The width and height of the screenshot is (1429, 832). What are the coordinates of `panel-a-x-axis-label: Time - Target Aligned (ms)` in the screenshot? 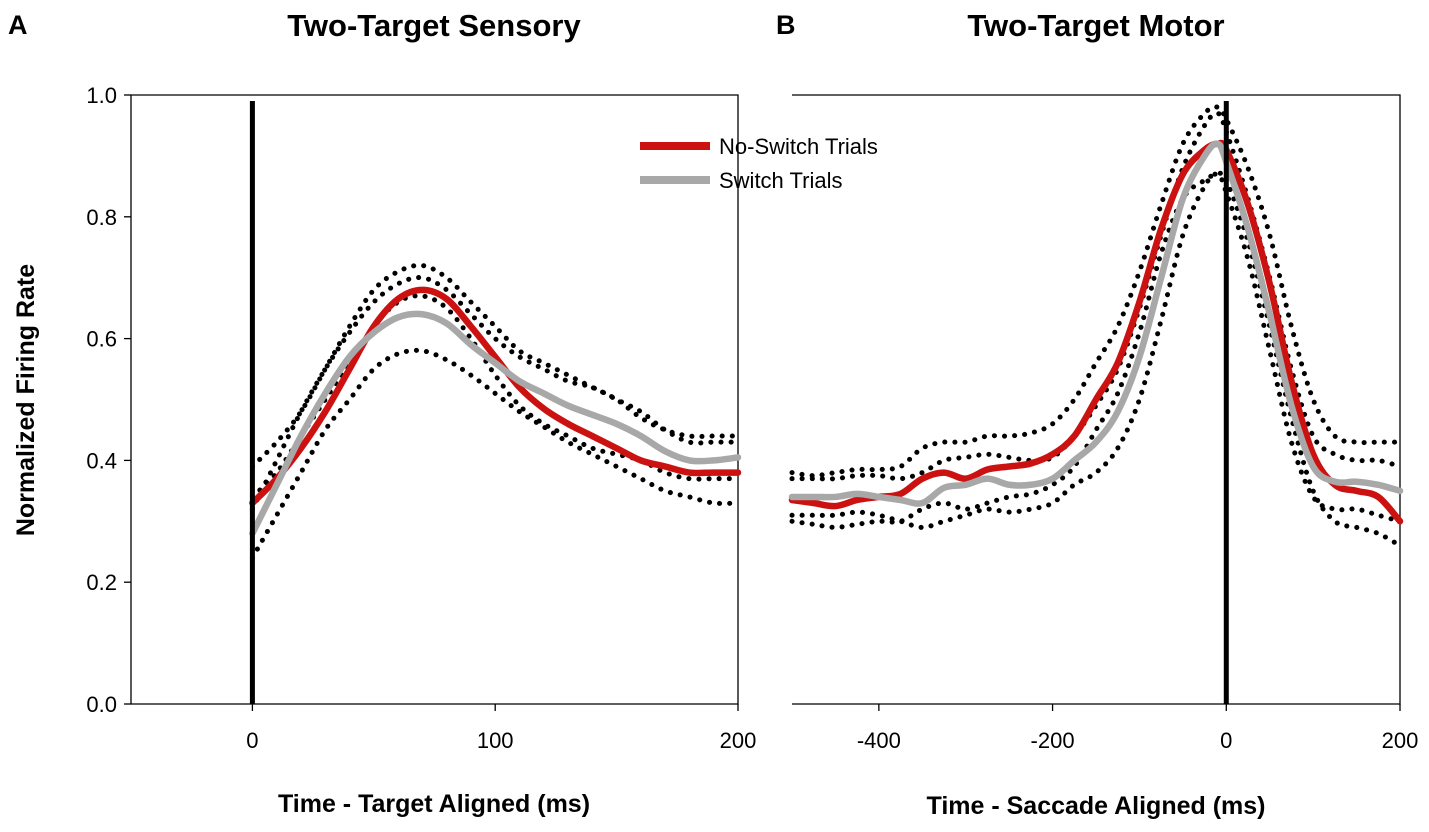 It's located at (434, 804).